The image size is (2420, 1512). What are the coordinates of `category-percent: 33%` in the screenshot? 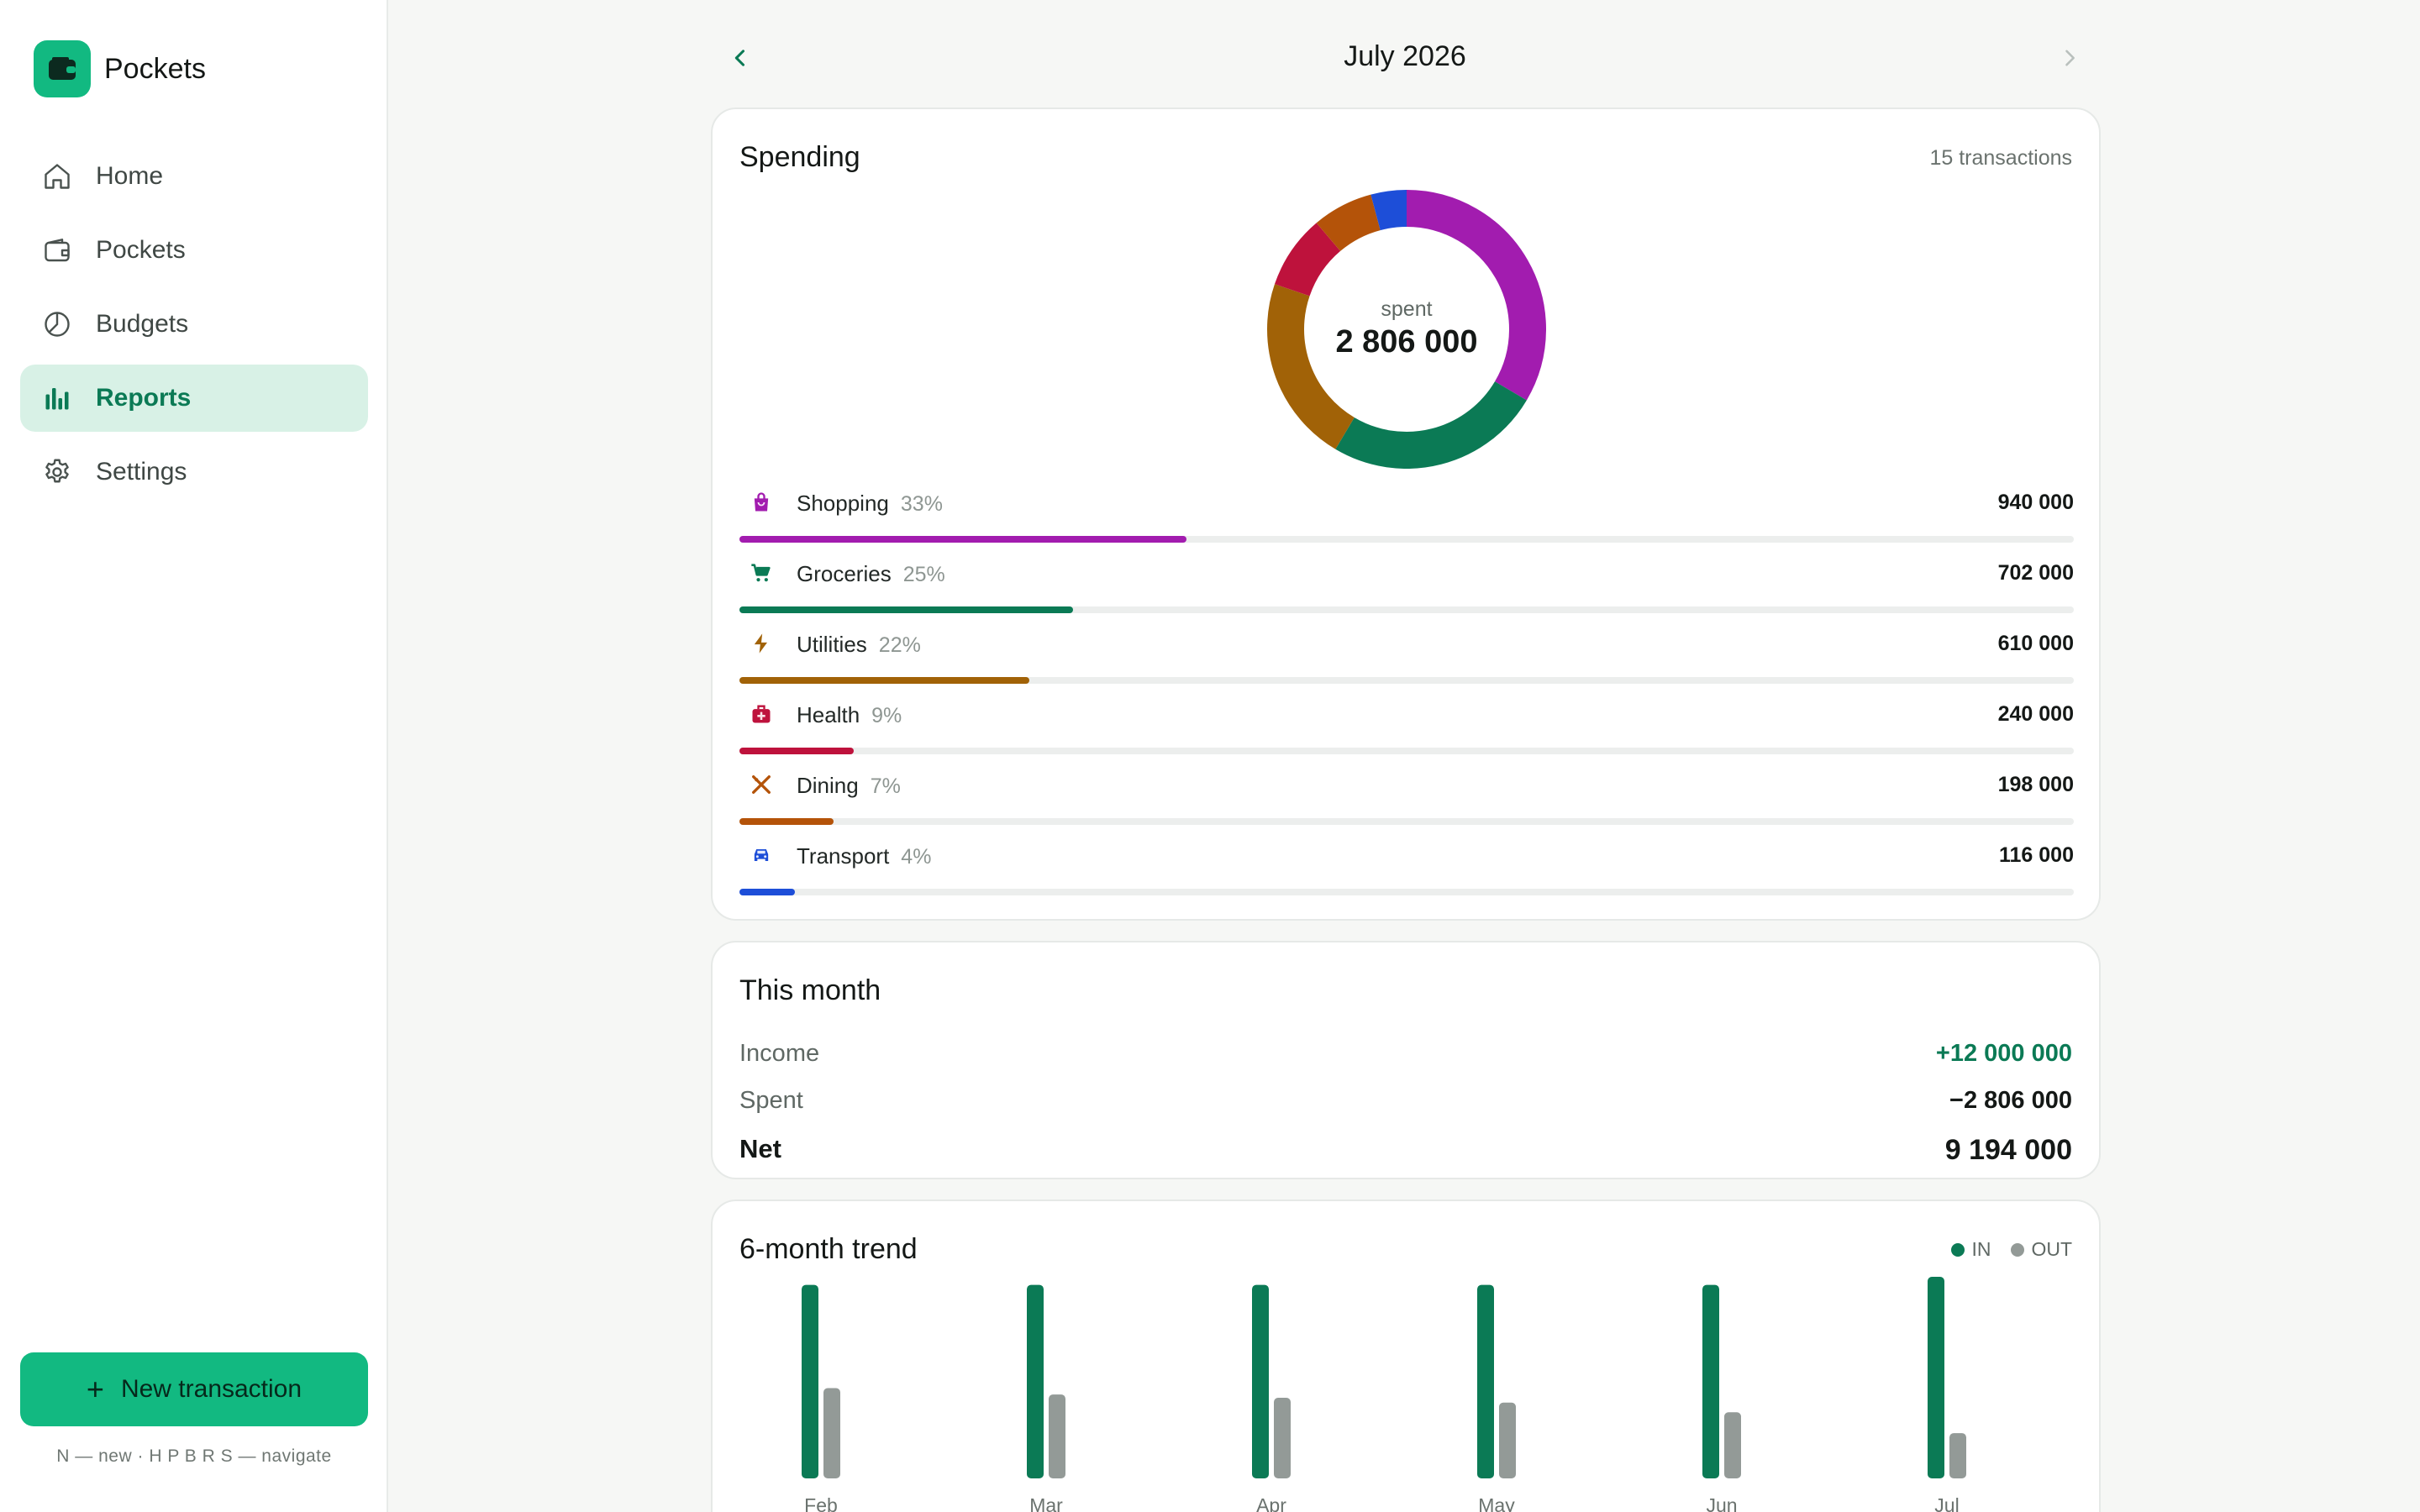 It's located at (922, 504).